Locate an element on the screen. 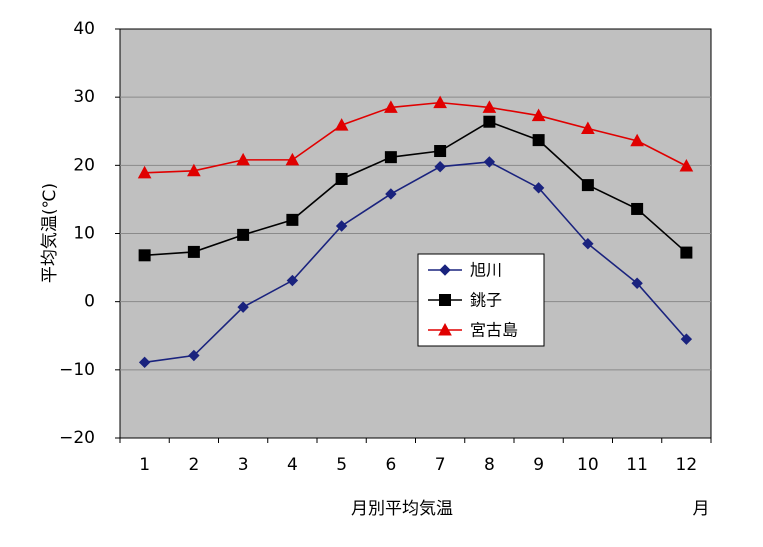 This screenshot has height=547, width=763. y-tick-label: 10 is located at coordinates (84, 234).